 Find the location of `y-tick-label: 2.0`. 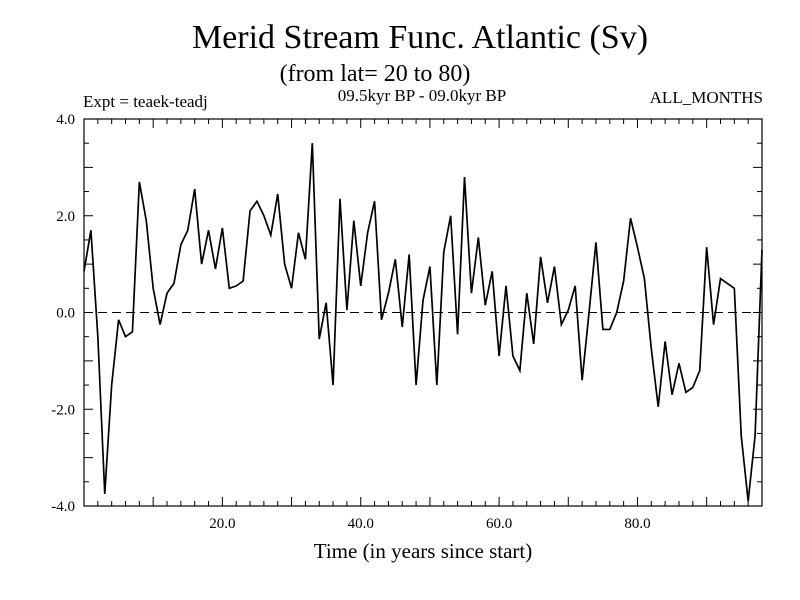

y-tick-label: 2.0 is located at coordinates (65, 217).